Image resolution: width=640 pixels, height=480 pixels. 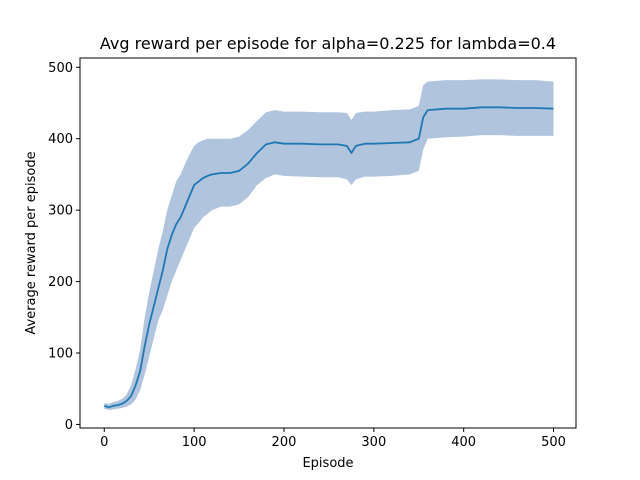 What do you see at coordinates (553, 442) in the screenshot?
I see `x-tick-label: 500` at bounding box center [553, 442].